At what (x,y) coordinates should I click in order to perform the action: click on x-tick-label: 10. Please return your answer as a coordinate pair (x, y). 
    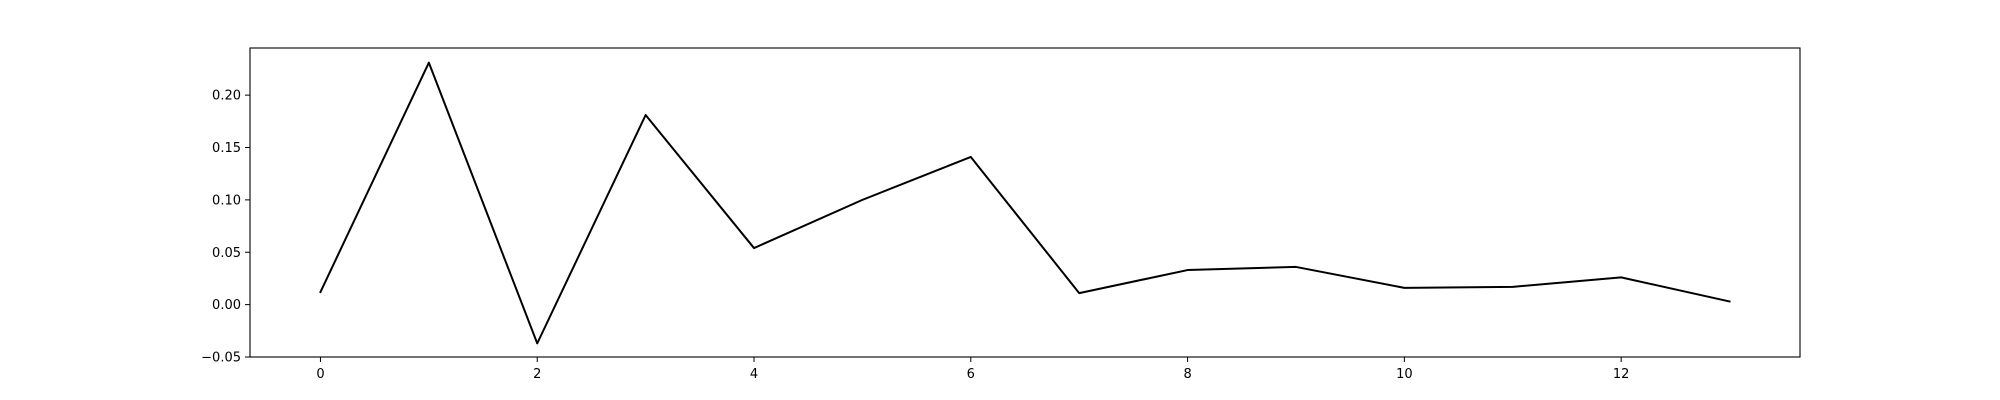
    Looking at the image, I should click on (1404, 374).